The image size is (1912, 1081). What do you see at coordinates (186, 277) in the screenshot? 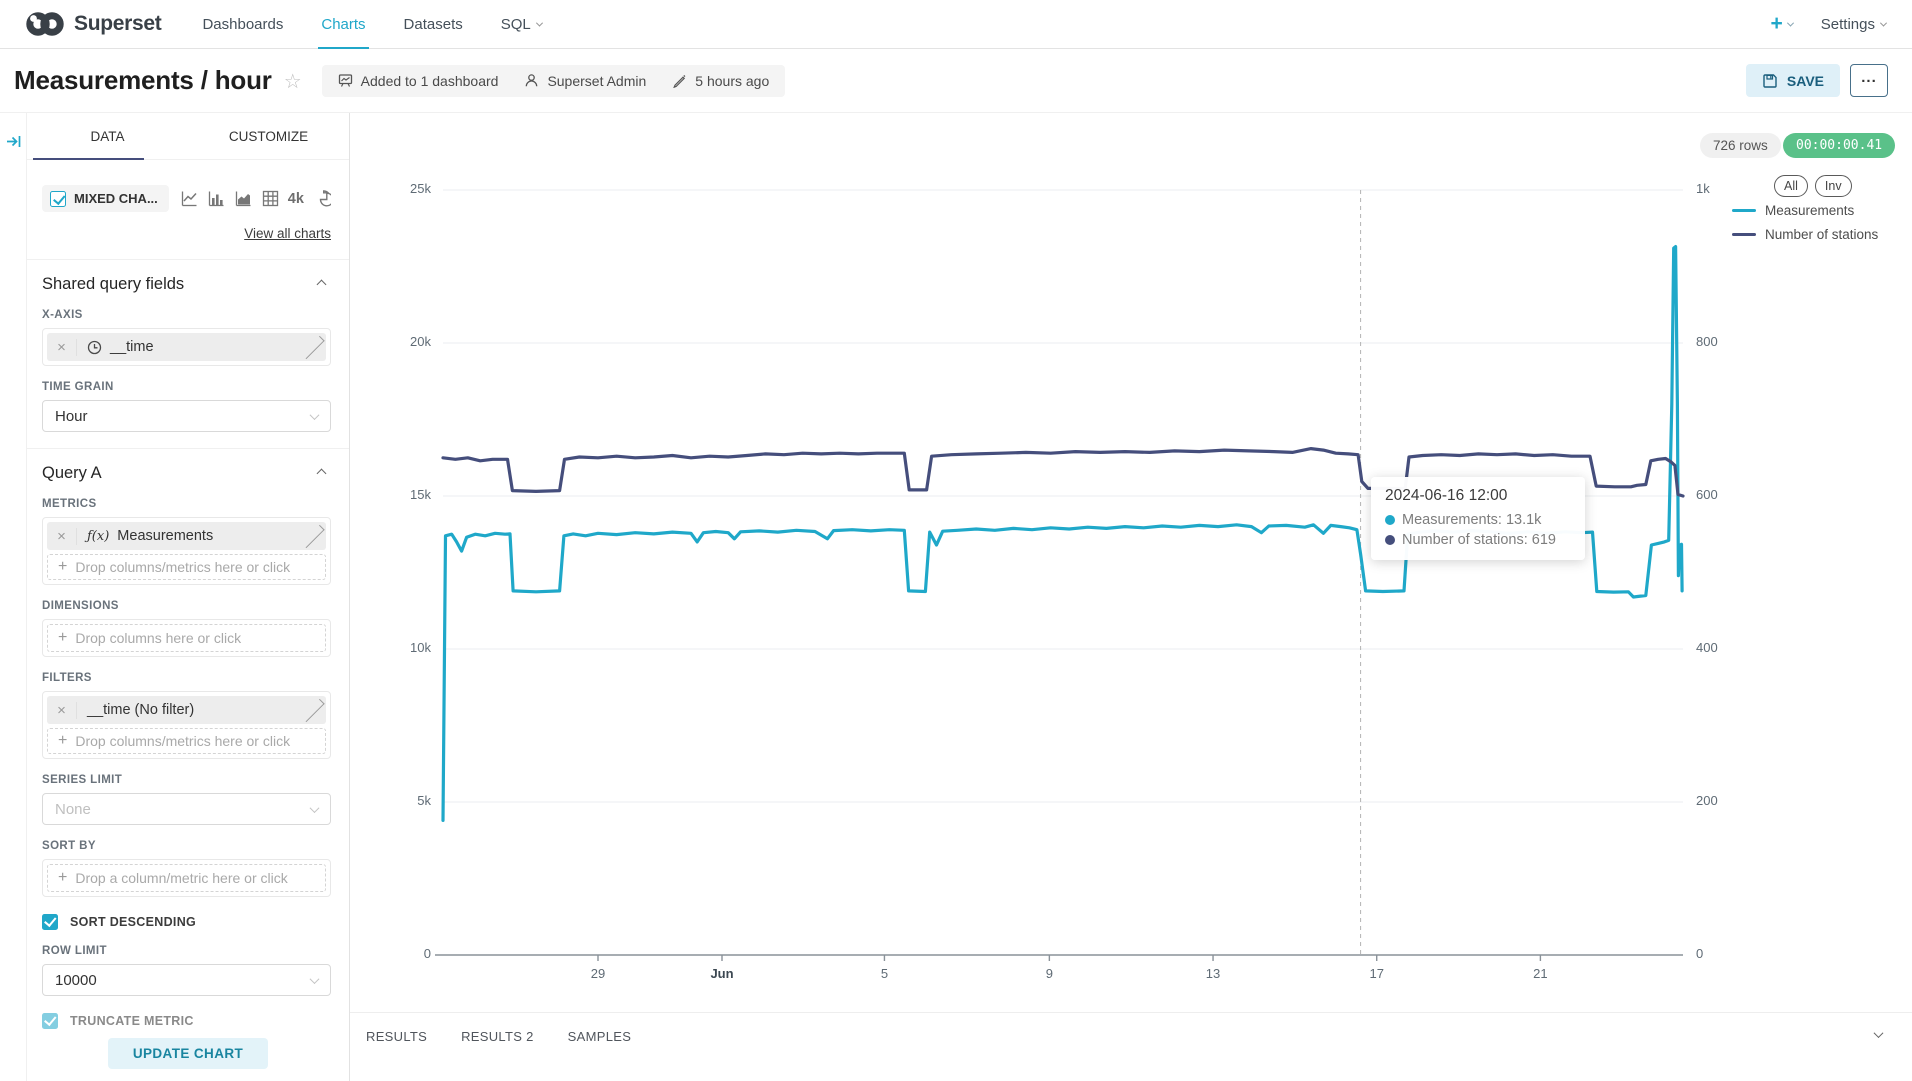
I see `shared-query-section-header: Shared query fields` at bounding box center [186, 277].